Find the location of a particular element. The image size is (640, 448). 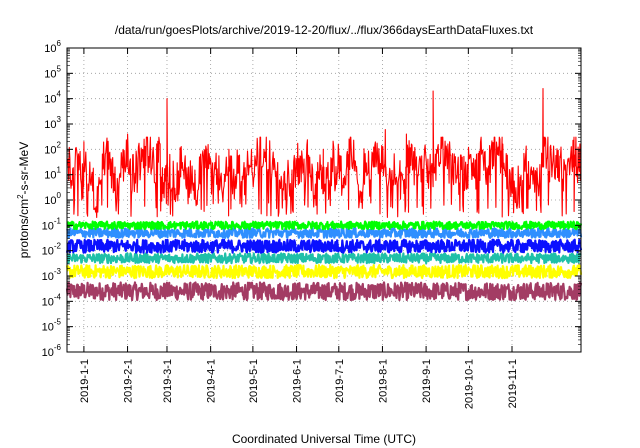

x-tick-label: 2019-6-1 is located at coordinates (298, 381).